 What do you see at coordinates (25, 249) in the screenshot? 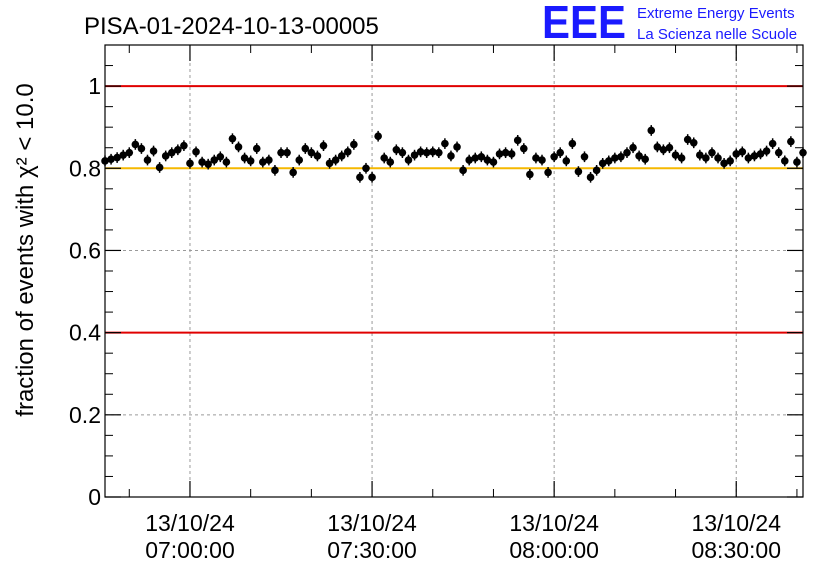
I see `y-axis-title: fraction of events with χ² < 10.0` at bounding box center [25, 249].